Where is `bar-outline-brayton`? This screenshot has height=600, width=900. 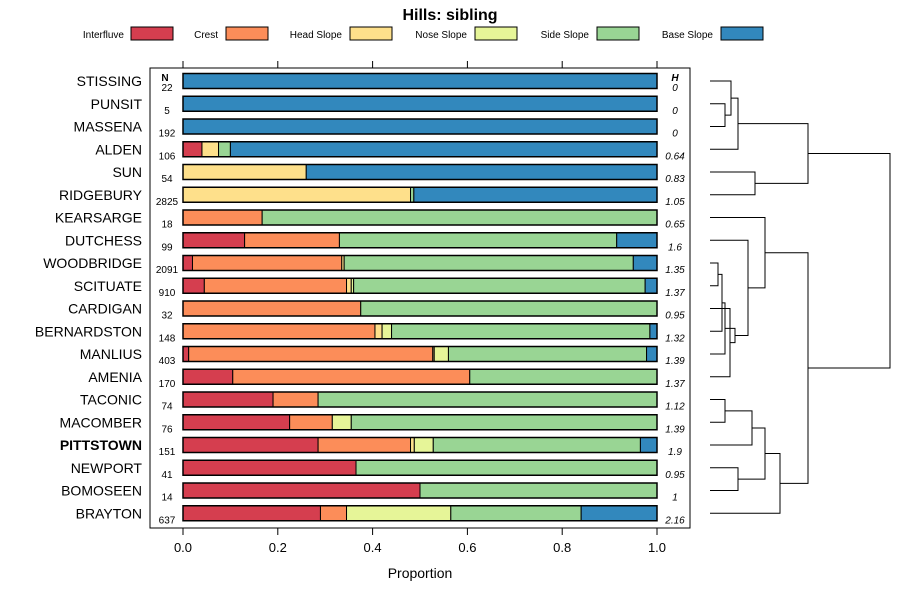
bar-outline-brayton is located at coordinates (420, 513).